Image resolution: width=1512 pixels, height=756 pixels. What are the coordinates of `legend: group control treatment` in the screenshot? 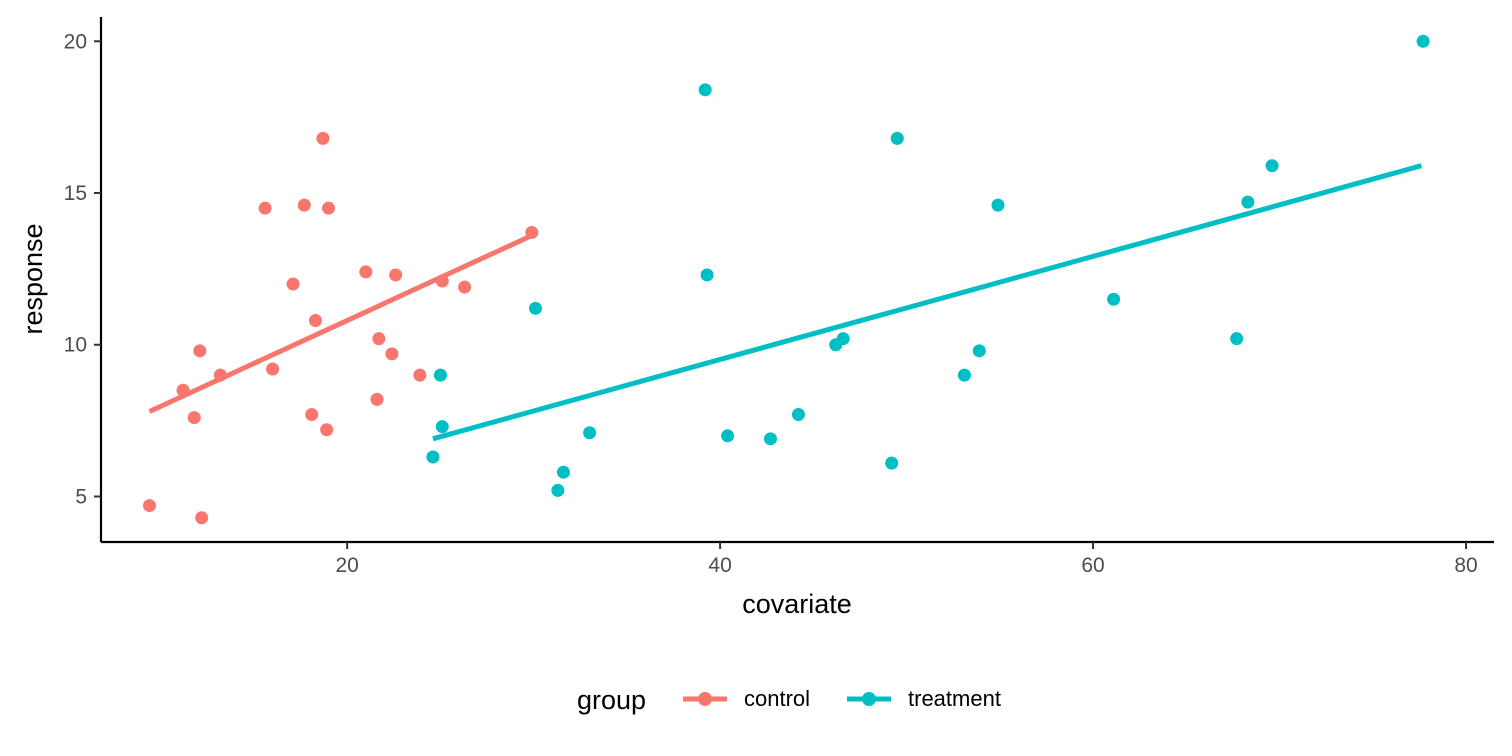 It's located at (789, 700).